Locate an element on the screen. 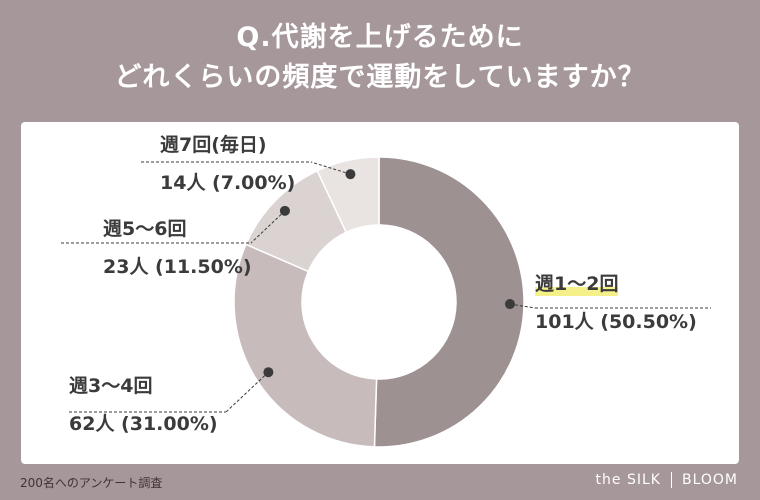 This screenshot has height=500, width=760. footer: 200名へのアンケート調査 the SILK BLOOM is located at coordinates (380, 484).